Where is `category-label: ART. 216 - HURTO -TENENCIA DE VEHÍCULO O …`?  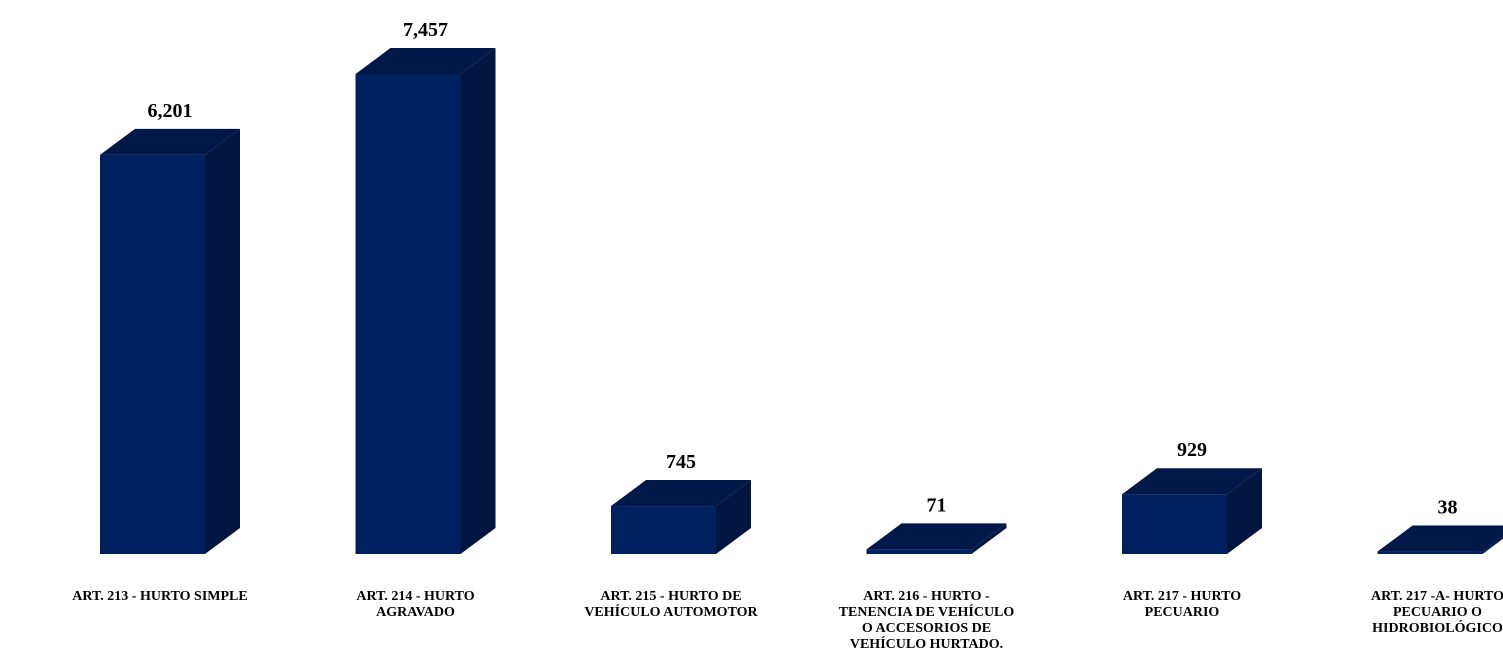
category-label: ART. 216 - HURTO -TENENCIA DE VEHÍCULO O … is located at coordinates (927, 620).